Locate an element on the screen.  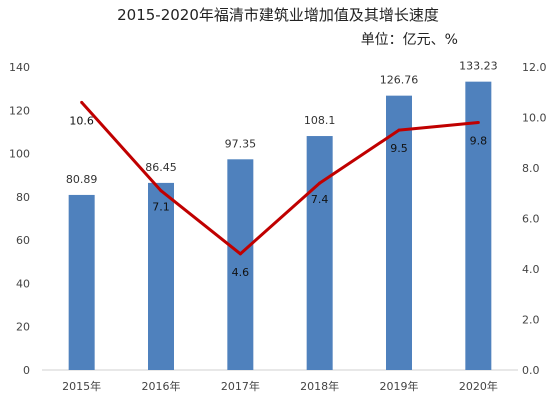
left-axis-tick: 80 is located at coordinates (23, 197).